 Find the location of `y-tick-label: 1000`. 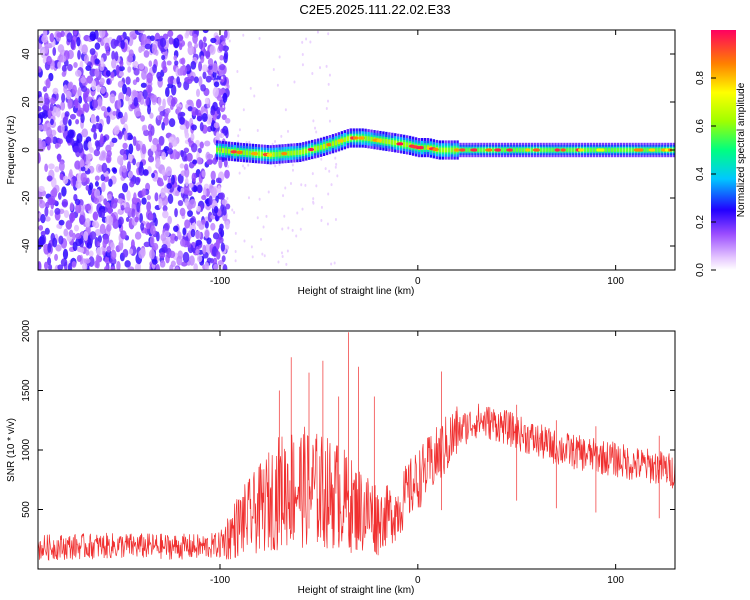

y-tick-label: 1000 is located at coordinates (26, 449).